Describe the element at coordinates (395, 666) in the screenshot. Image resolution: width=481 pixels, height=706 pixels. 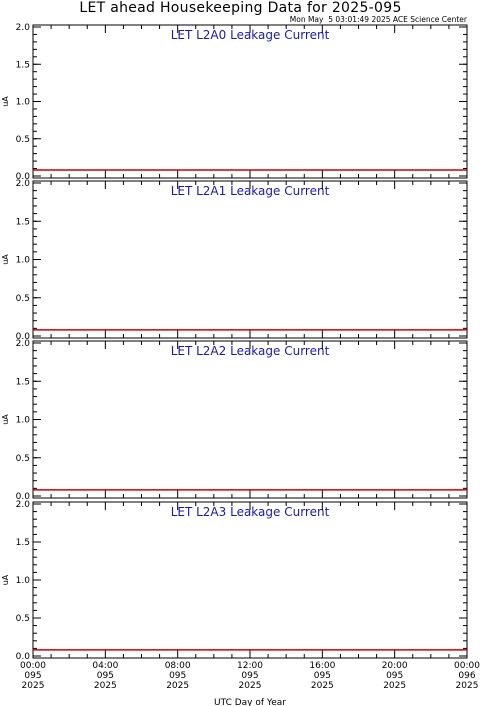
I see `x-tick-label-time: 20:00` at that location.